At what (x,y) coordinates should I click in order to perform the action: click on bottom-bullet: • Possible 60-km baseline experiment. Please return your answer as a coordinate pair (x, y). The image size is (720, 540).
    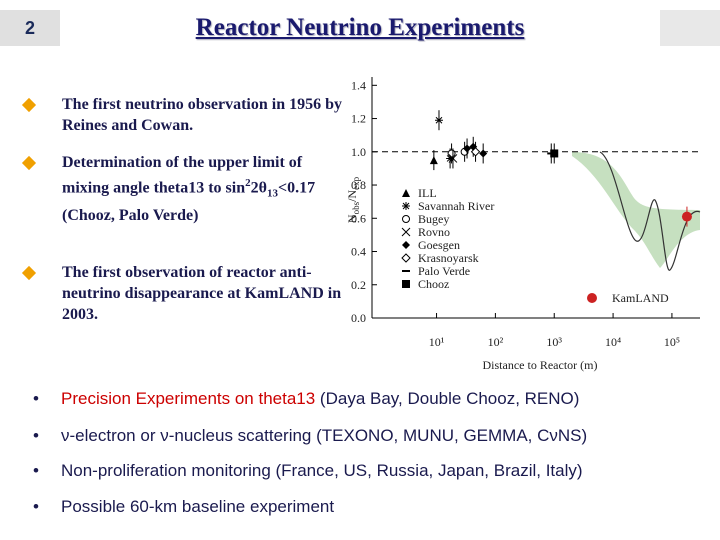
    Looking at the image, I should click on (184, 506).